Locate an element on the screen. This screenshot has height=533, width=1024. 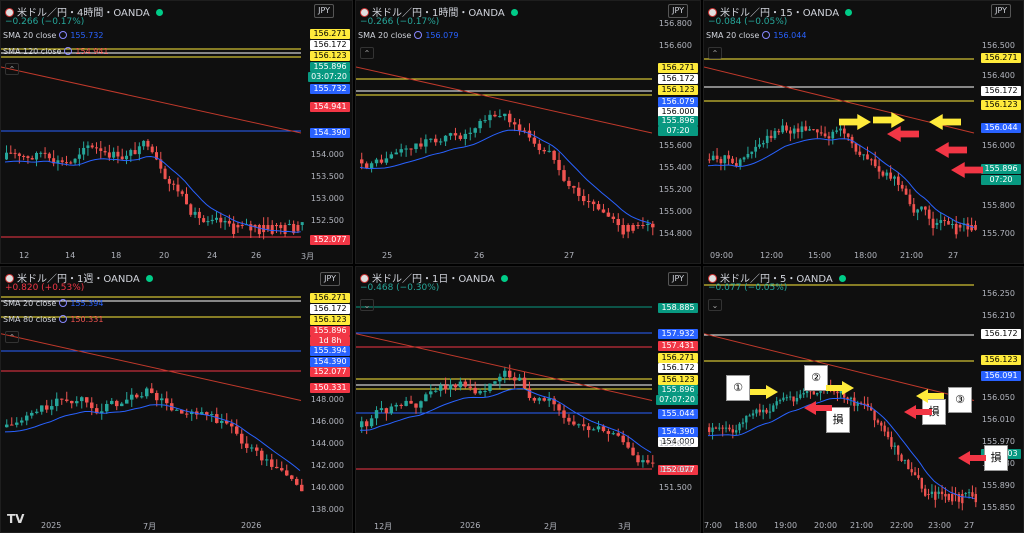
sma20-legend: SMA 20 close 155.394 is located at coordinates (53, 303).